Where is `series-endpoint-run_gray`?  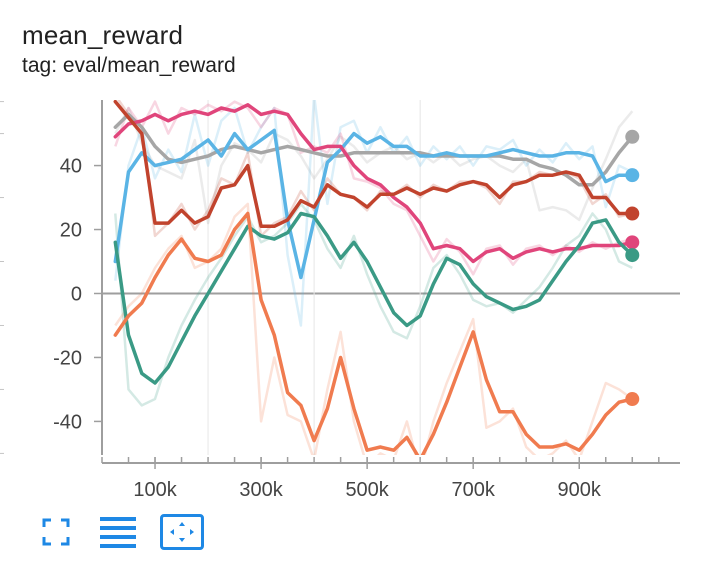 series-endpoint-run_gray is located at coordinates (632, 136).